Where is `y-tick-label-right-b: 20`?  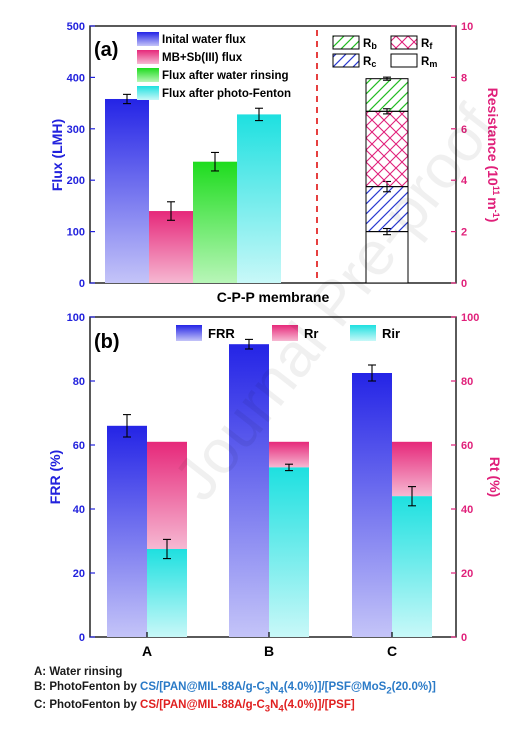
y-tick-label-right-b: 20 is located at coordinates (467, 574).